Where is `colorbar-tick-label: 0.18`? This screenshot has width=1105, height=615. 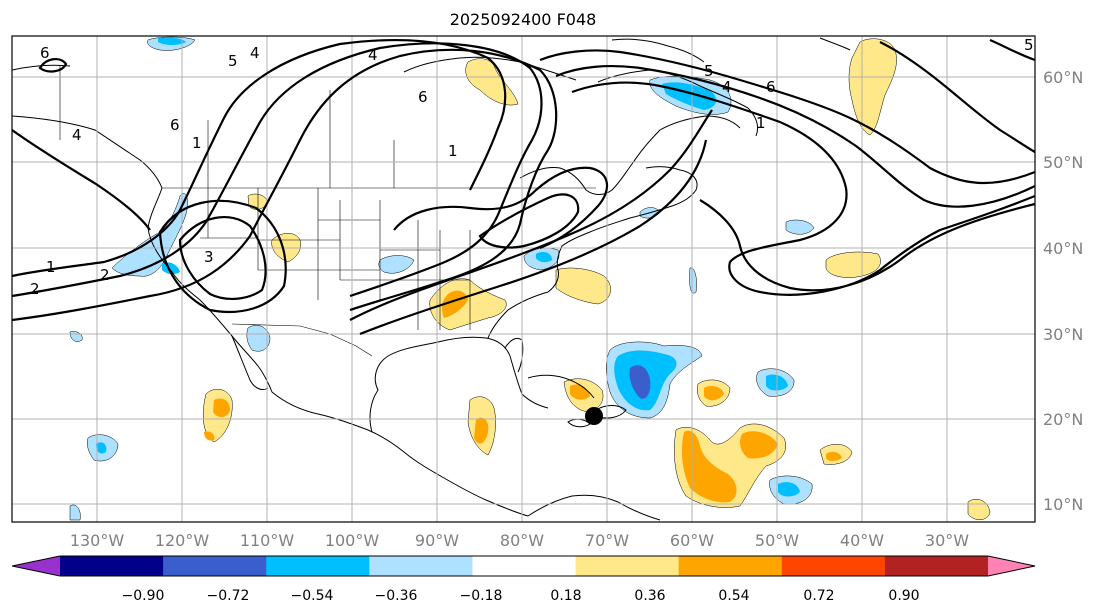 colorbar-tick-label: 0.18 is located at coordinates (565, 596).